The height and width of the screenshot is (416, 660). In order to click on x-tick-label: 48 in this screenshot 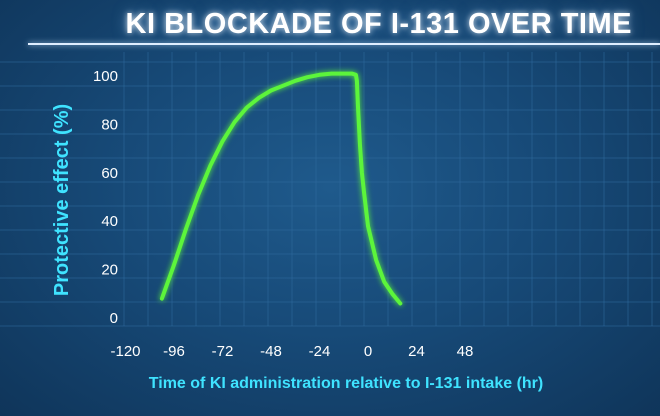, I will do `click(465, 351)`.